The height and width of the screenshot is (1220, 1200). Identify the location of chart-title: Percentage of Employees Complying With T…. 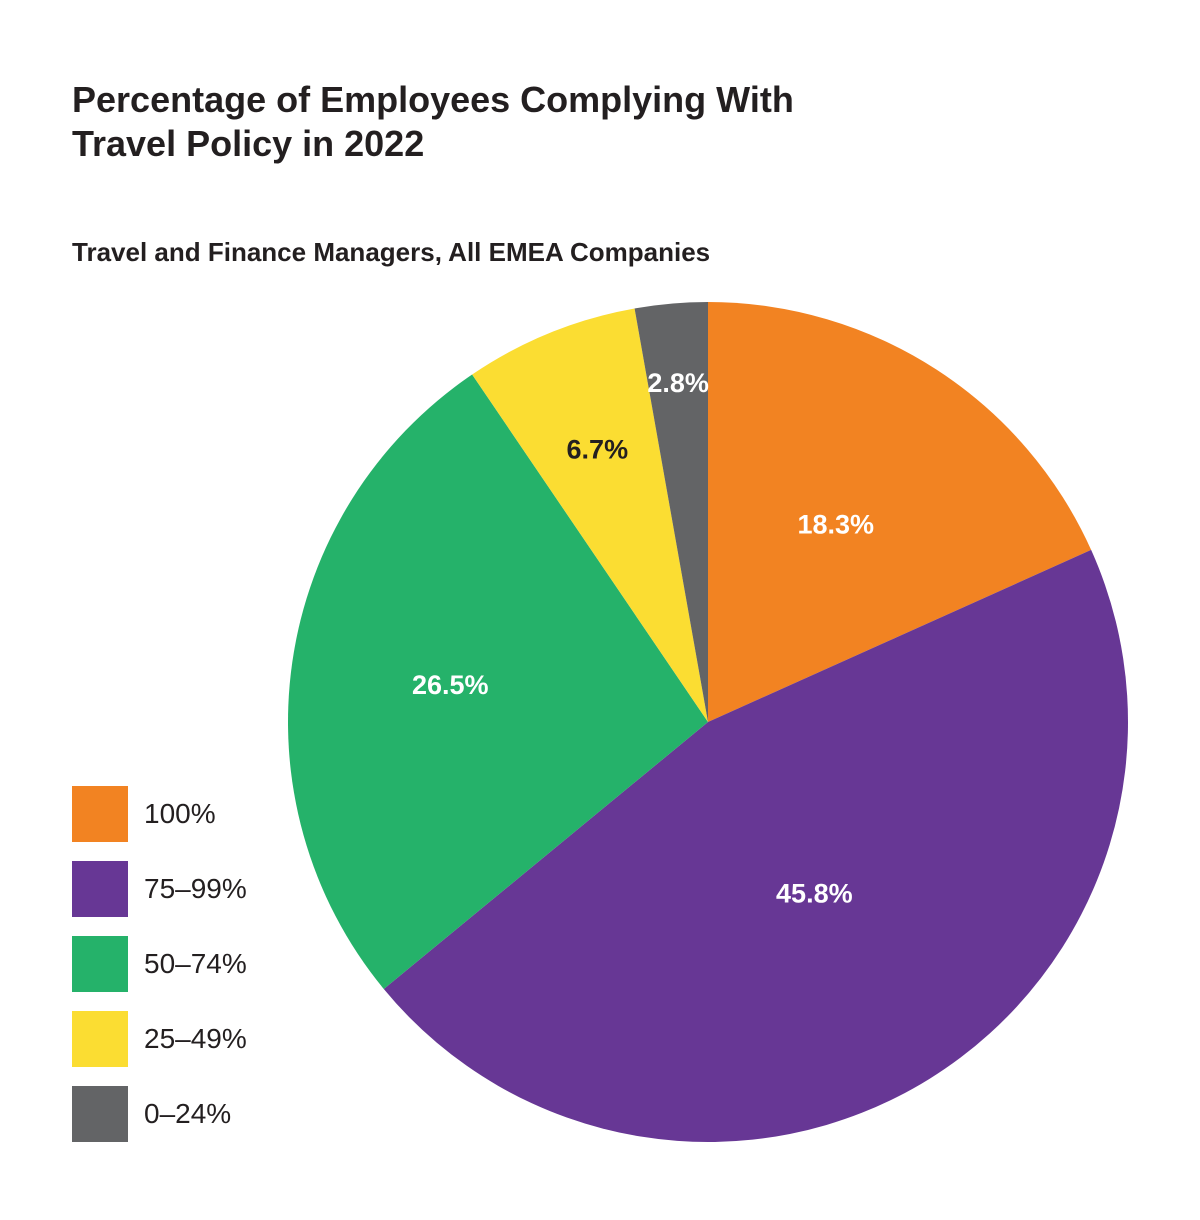
(522, 122).